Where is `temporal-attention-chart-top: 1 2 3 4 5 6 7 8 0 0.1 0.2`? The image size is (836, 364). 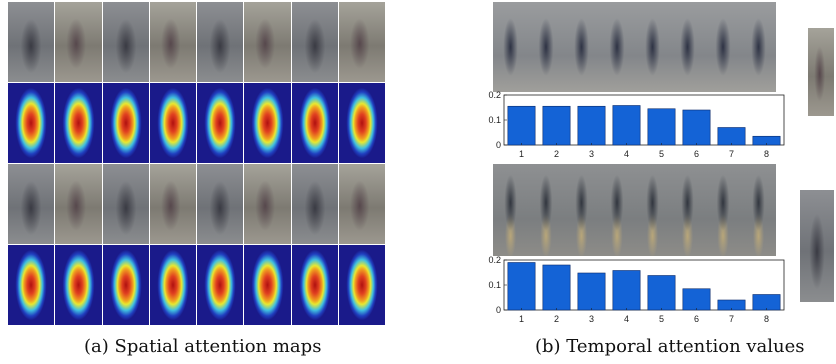 temporal-attention-chart-top: 1 2 3 4 5 6 7 8 0 0.1 0.2 is located at coordinates (636, 125).